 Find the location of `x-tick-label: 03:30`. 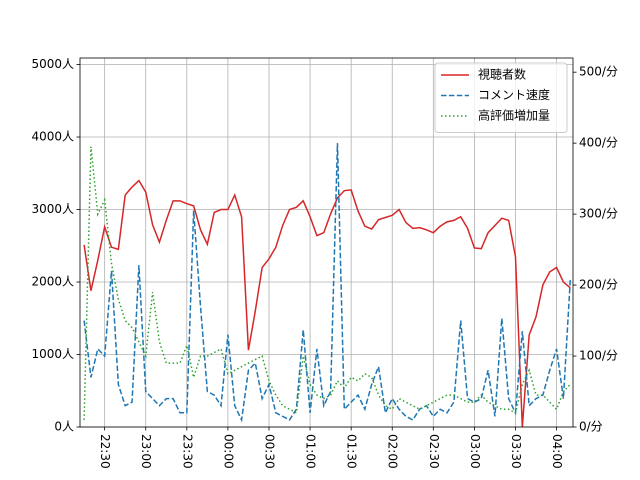

x-tick-label: 03:30 is located at coordinates (516, 451).